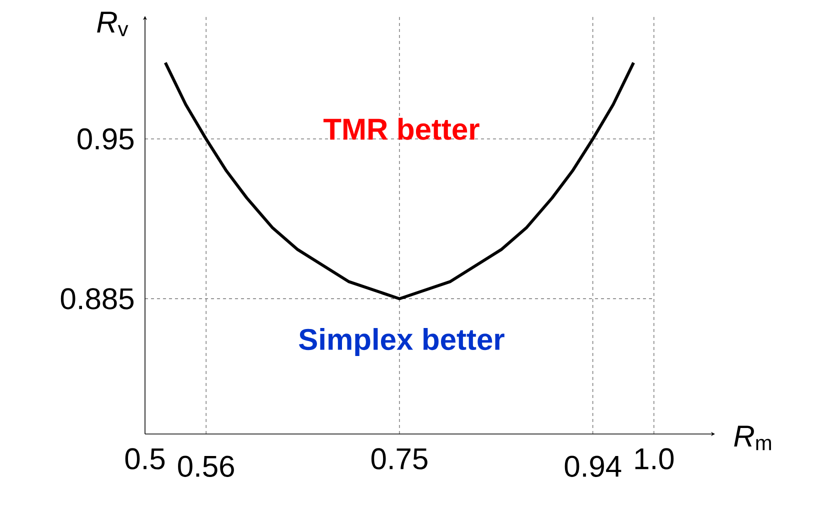  What do you see at coordinates (106, 139) in the screenshot?
I see `y-tick-label: 0.95` at bounding box center [106, 139].